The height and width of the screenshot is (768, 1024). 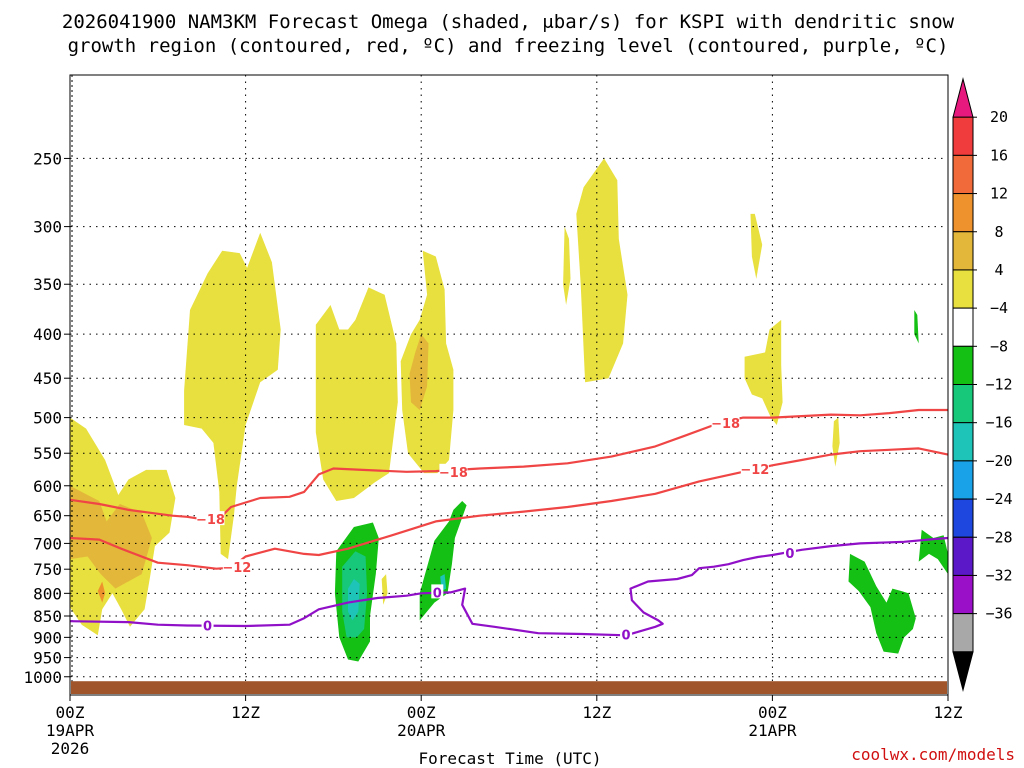 What do you see at coordinates (999, 194) in the screenshot?
I see `colorbar-tick-label: 12` at bounding box center [999, 194].